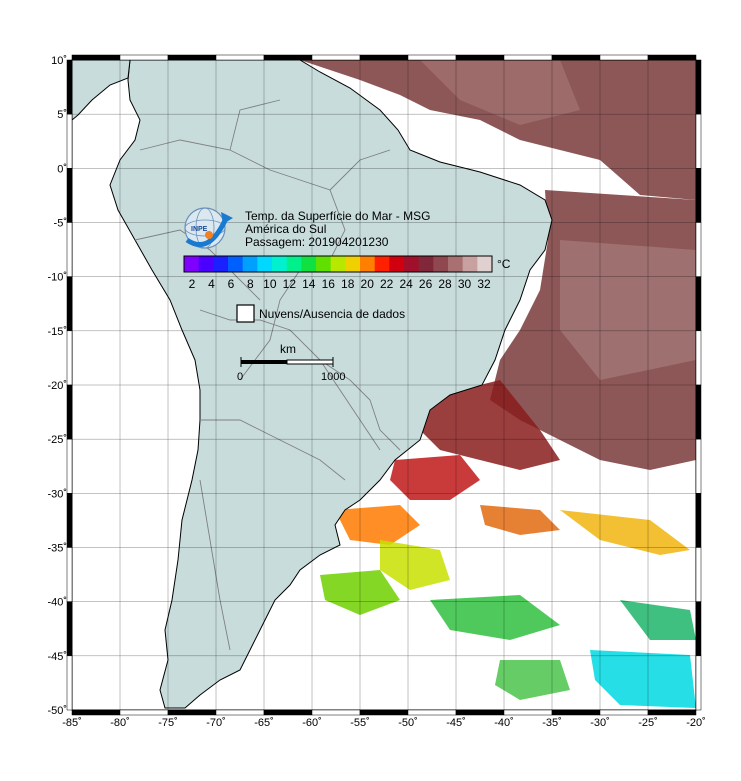 Image resolution: width=741 pixels, height=781 pixels. What do you see at coordinates (199, 229) in the screenshot?
I see `logo-text: INPE` at bounding box center [199, 229].